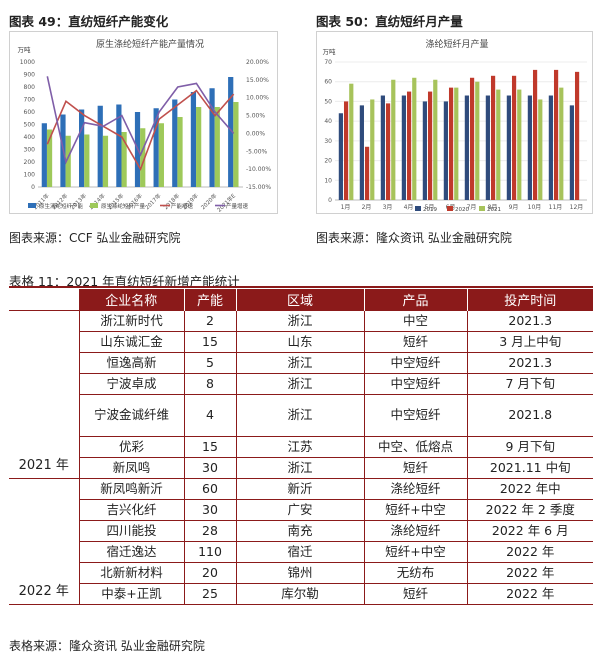  Describe the element at coordinates (131, 488) in the screenshot. I see `cell-company: 新凤鸣新沂` at that location.